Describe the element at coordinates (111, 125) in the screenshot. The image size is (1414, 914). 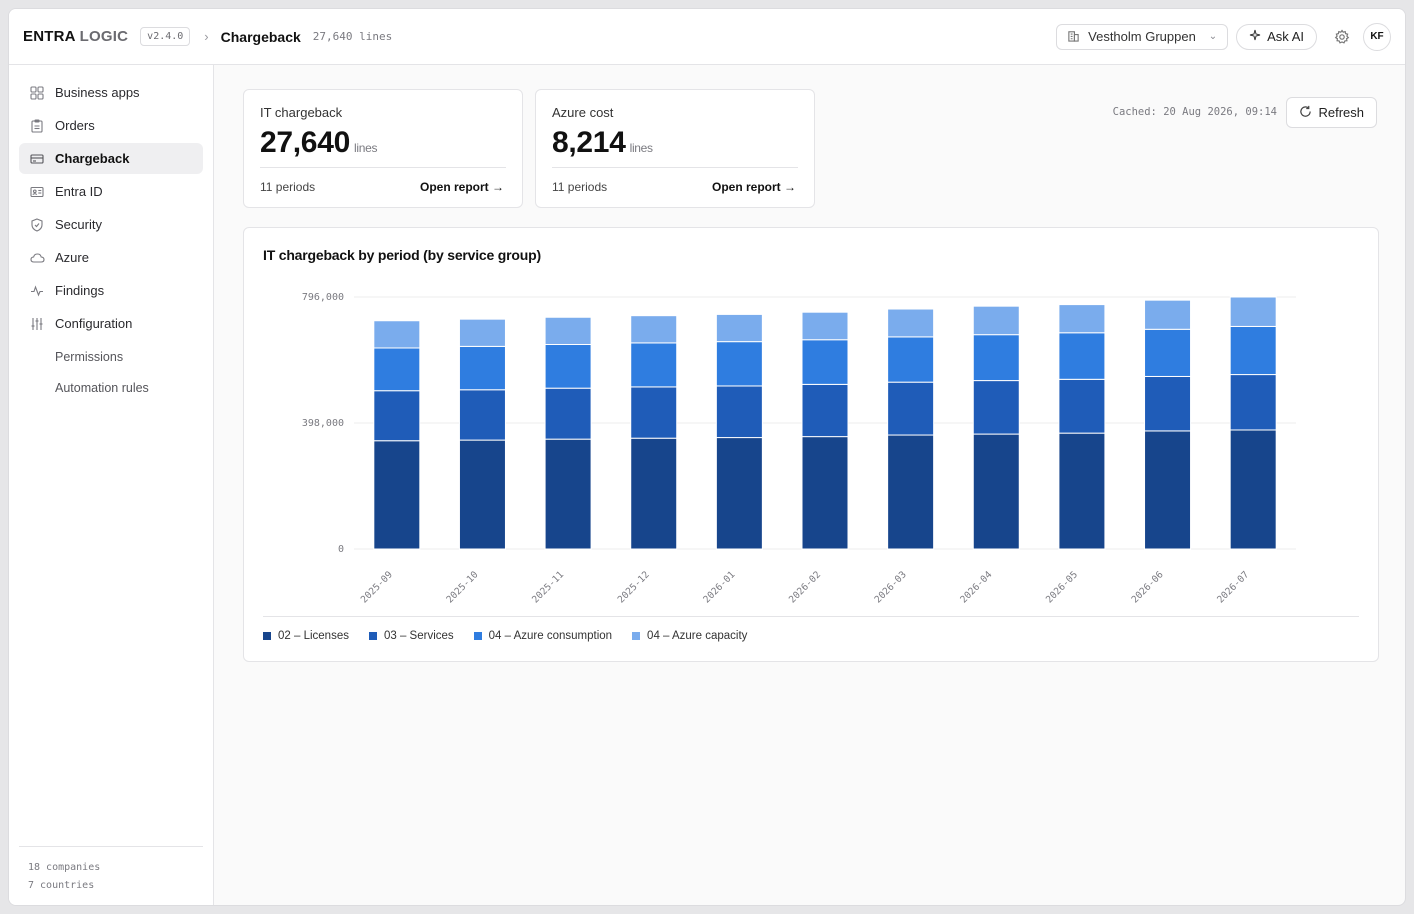
I see `sidebar-item-orders: Orders` at that location.